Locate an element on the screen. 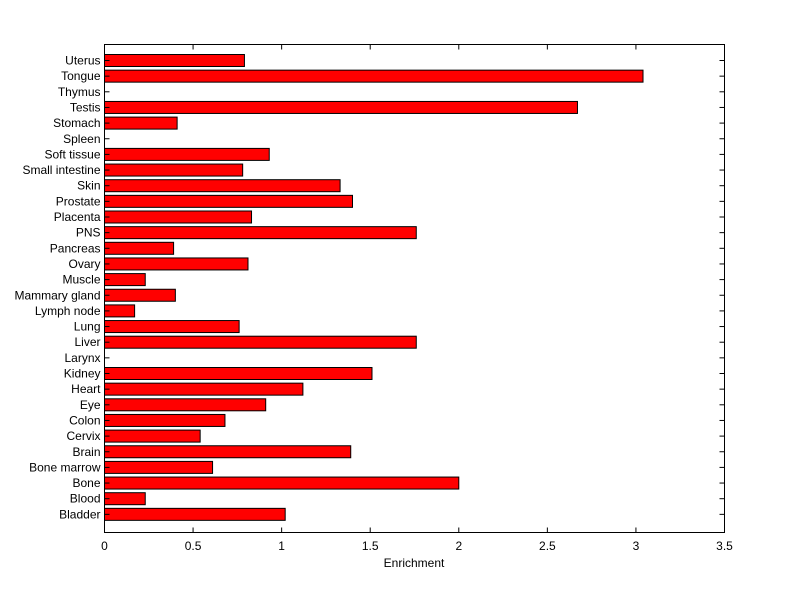 The width and height of the screenshot is (800, 599). y-tick-label: Cervix is located at coordinates (83, 436).